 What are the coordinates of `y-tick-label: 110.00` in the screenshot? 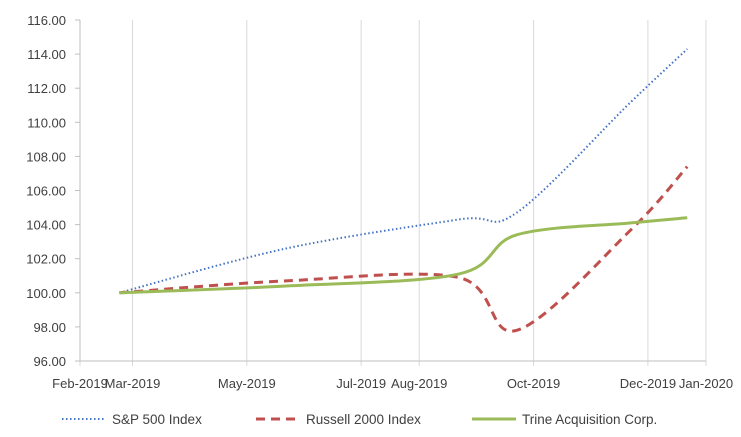 It's located at (46, 122).